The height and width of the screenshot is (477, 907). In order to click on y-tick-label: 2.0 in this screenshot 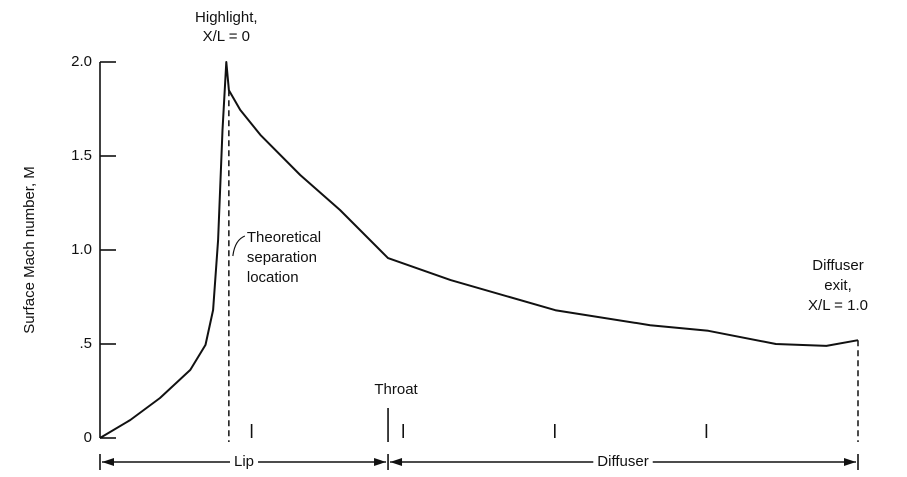, I will do `click(81, 61)`.